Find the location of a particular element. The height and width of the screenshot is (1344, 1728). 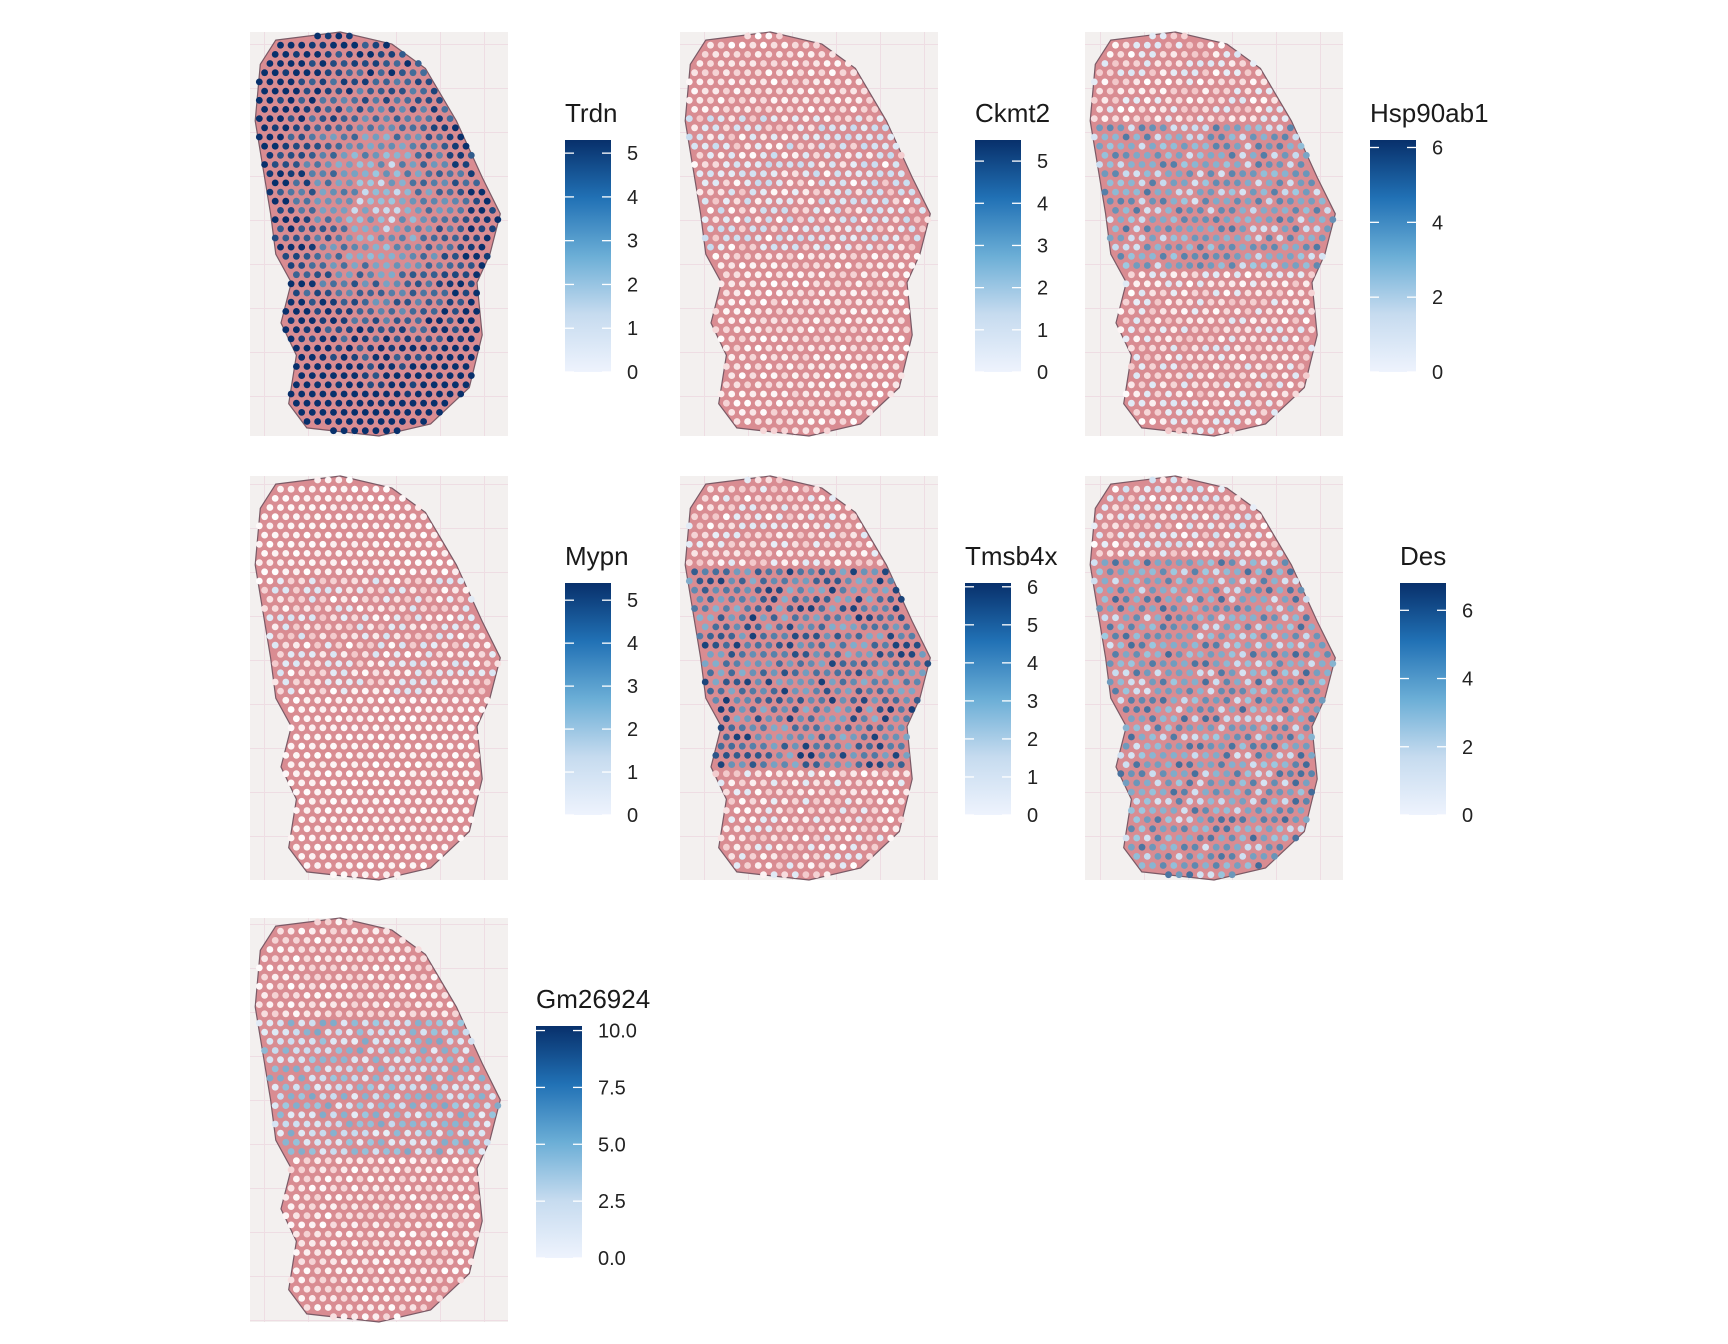

colorbar-tick-label: 2 is located at coordinates (1437, 298).